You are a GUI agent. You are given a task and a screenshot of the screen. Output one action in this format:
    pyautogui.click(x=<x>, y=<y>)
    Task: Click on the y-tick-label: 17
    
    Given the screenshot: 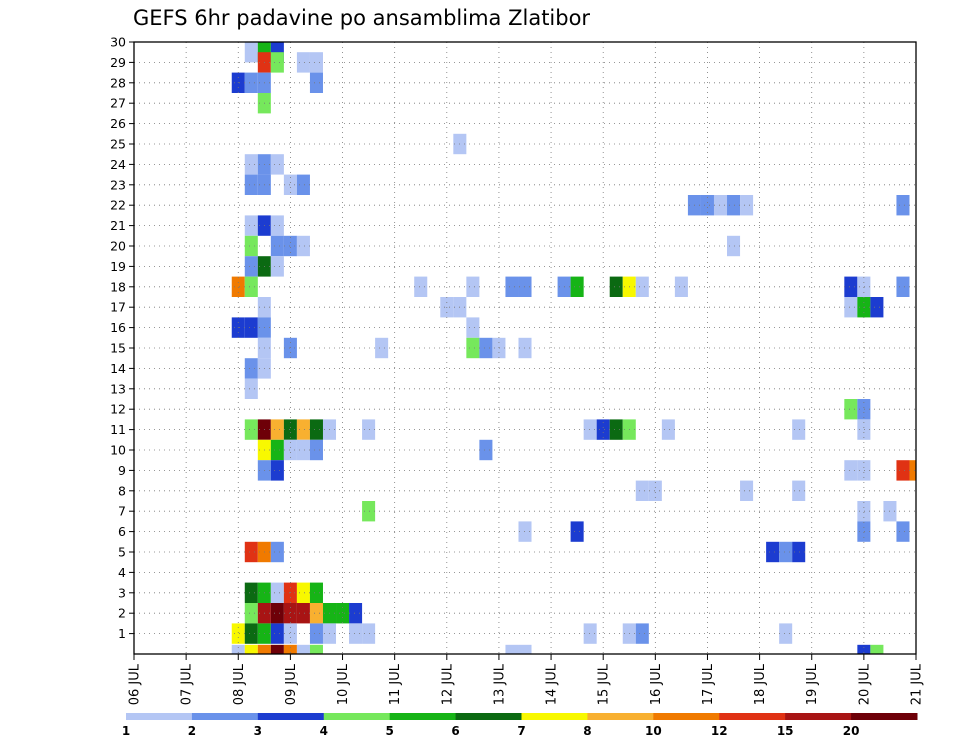 What is the action you would take?
    pyautogui.click(x=118, y=307)
    